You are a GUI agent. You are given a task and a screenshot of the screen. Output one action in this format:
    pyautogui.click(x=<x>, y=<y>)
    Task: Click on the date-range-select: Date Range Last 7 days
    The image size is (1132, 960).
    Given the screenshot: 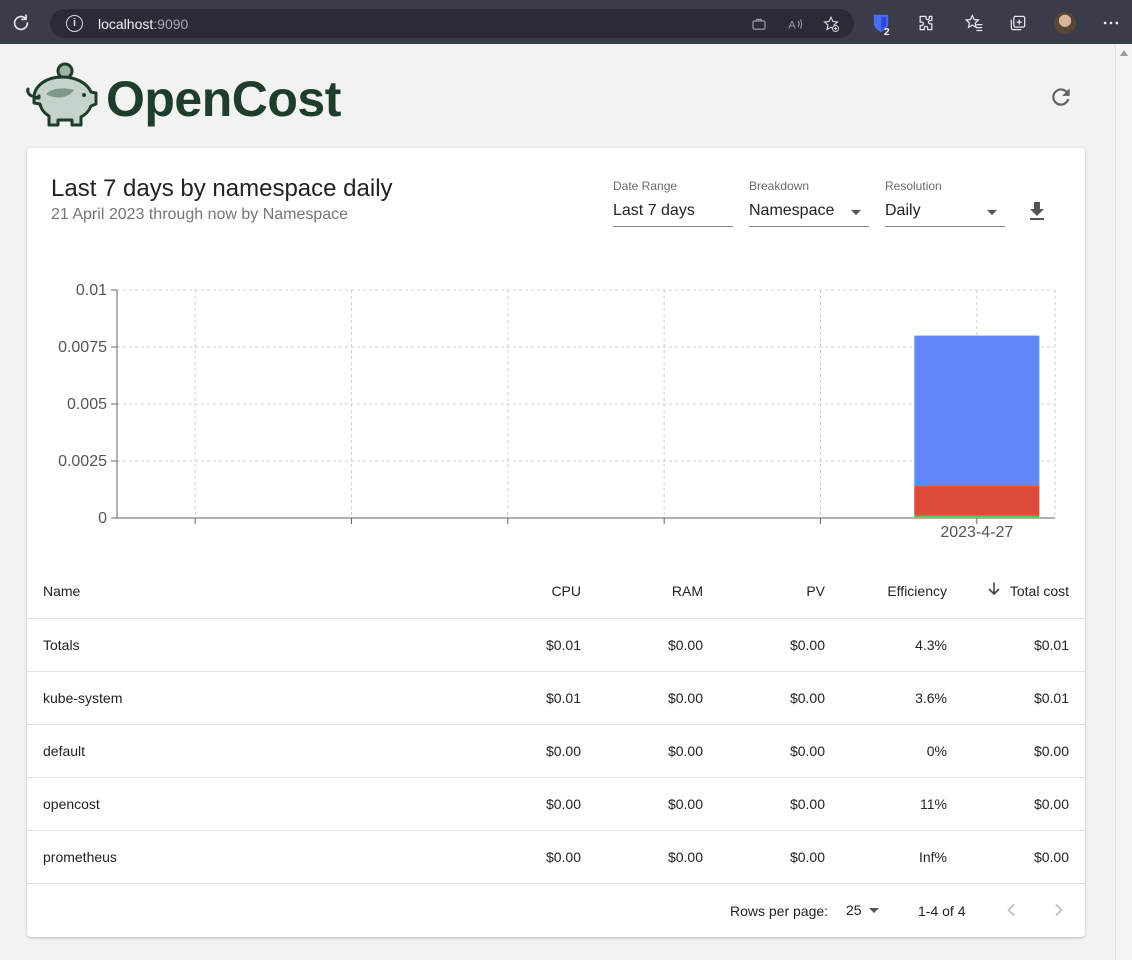 What is the action you would take?
    pyautogui.click(x=673, y=203)
    